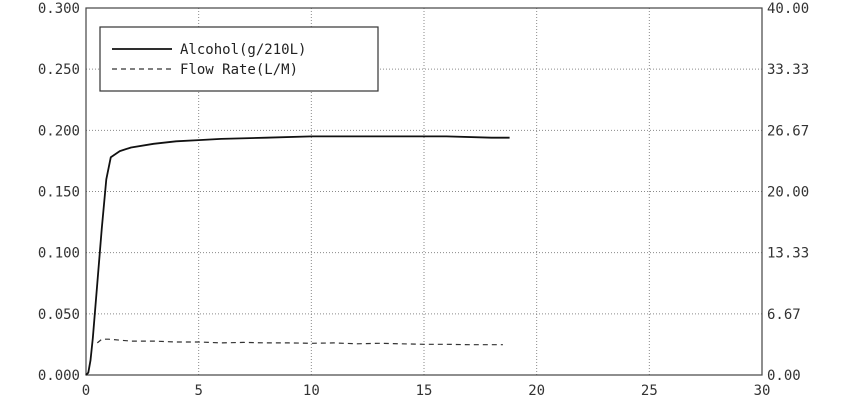  What do you see at coordinates (788, 131) in the screenshot?
I see `y-right-tick-label: 26.67` at bounding box center [788, 131].